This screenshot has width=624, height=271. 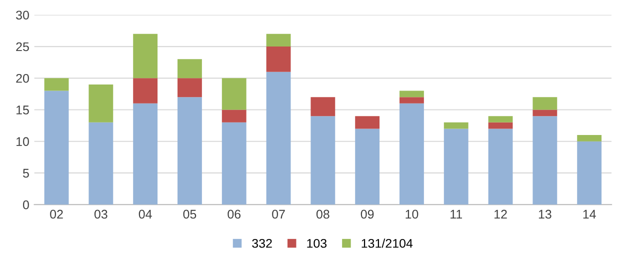 I want to click on x-tick-label: 11, so click(x=456, y=214).